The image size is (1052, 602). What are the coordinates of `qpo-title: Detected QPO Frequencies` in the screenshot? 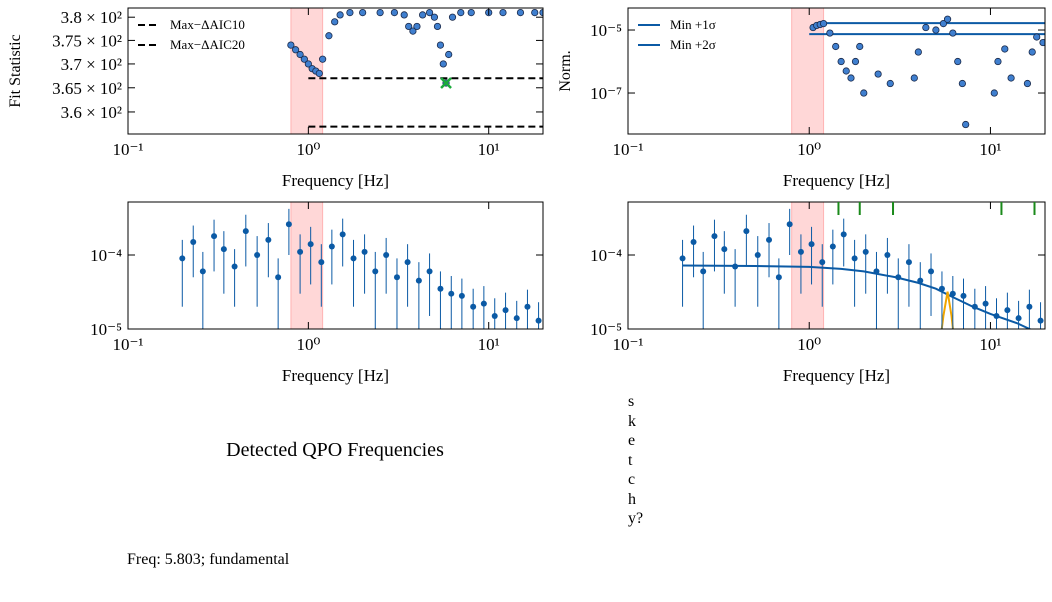 It's located at (335, 450).